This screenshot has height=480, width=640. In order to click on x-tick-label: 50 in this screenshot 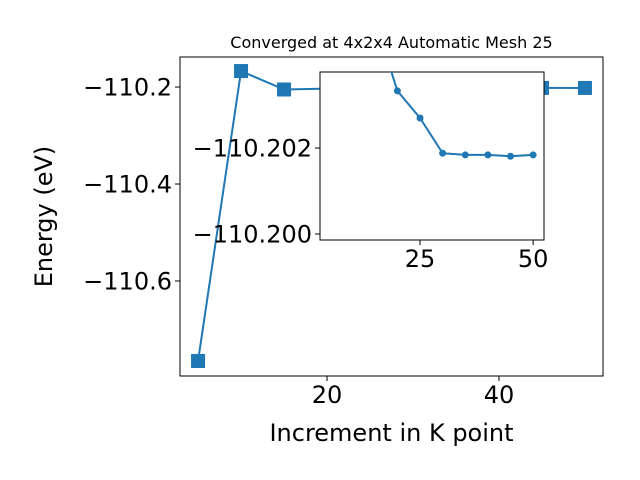, I will do `click(533, 259)`.